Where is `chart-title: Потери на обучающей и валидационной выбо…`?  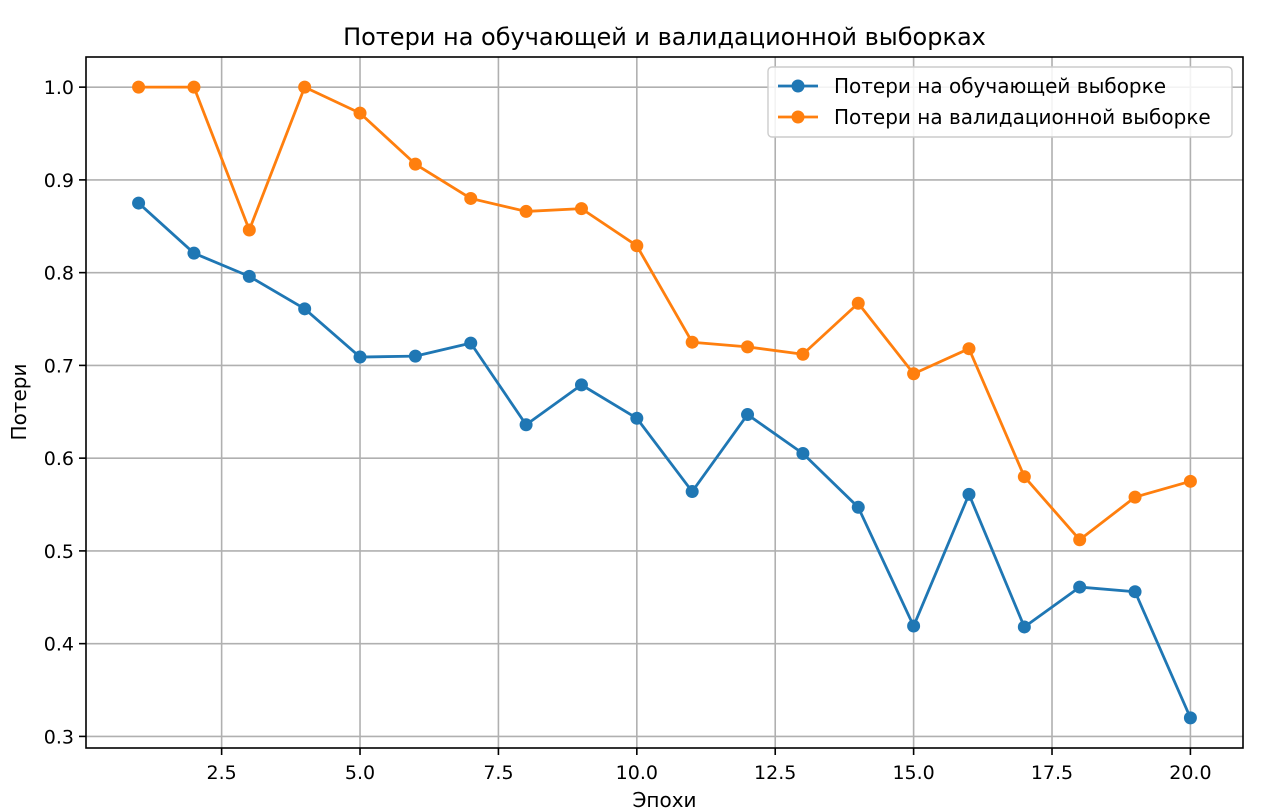
chart-title: Потери на обучающей и валидационной выбо… is located at coordinates (664, 37).